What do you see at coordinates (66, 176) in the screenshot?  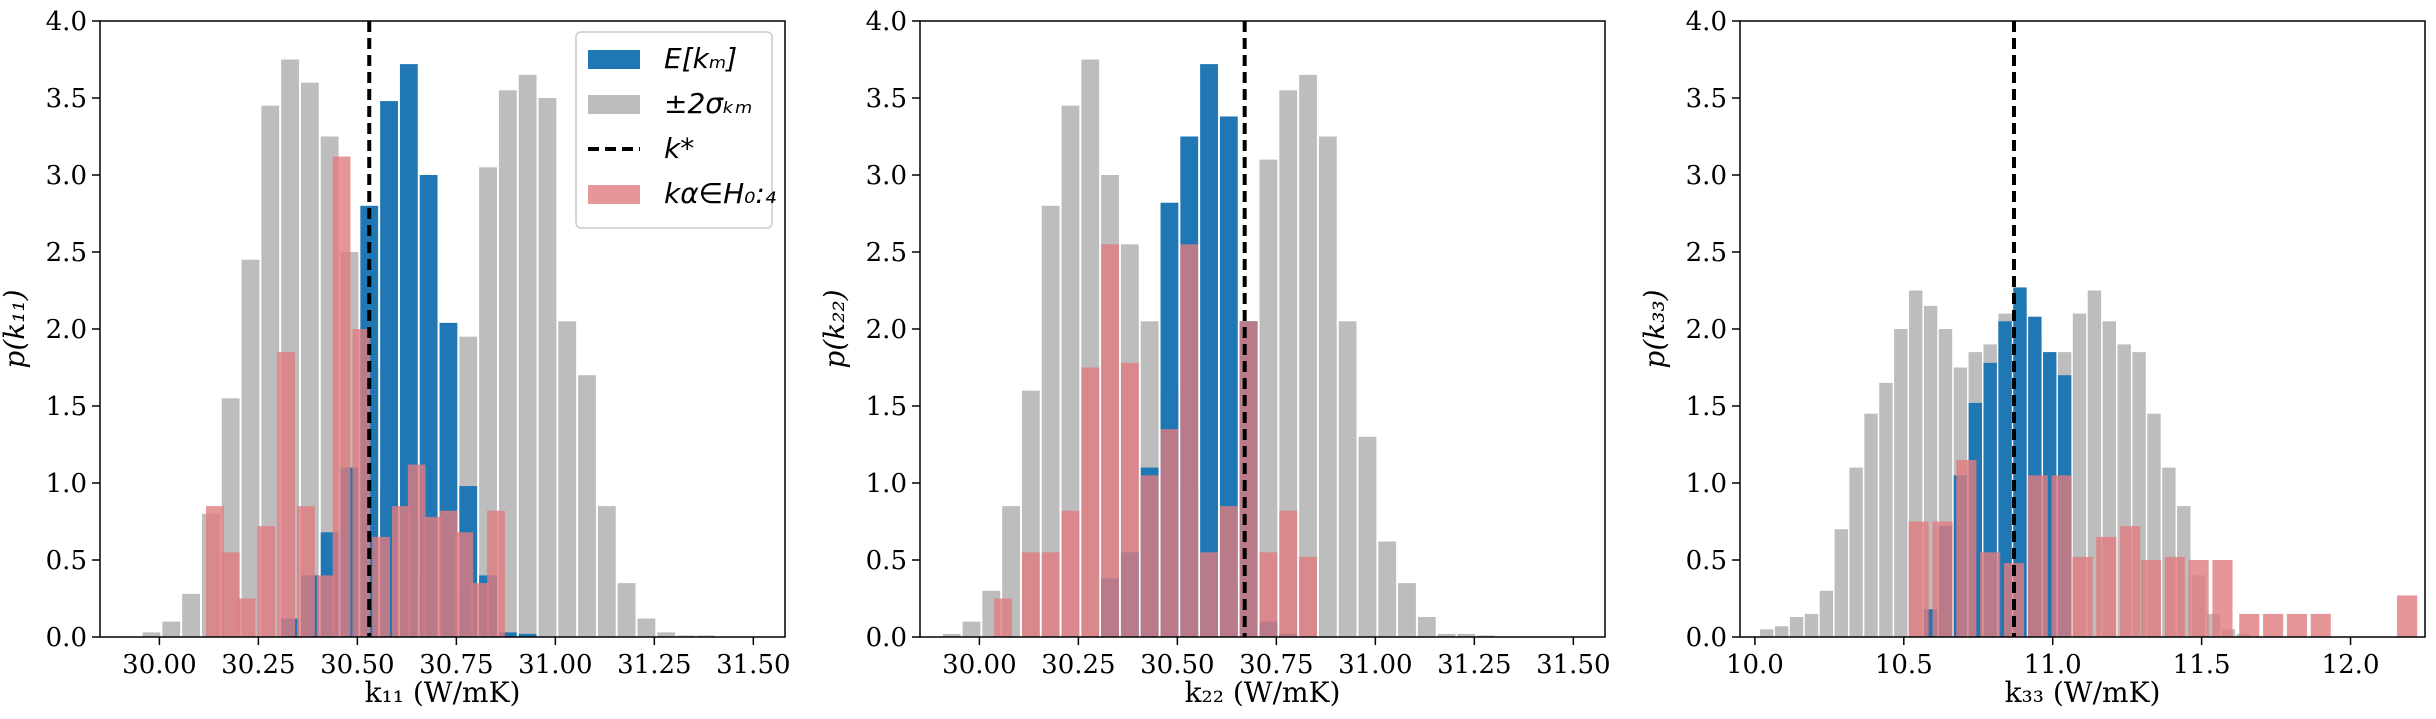 I see `y-tick-label: 3.0` at bounding box center [66, 176].